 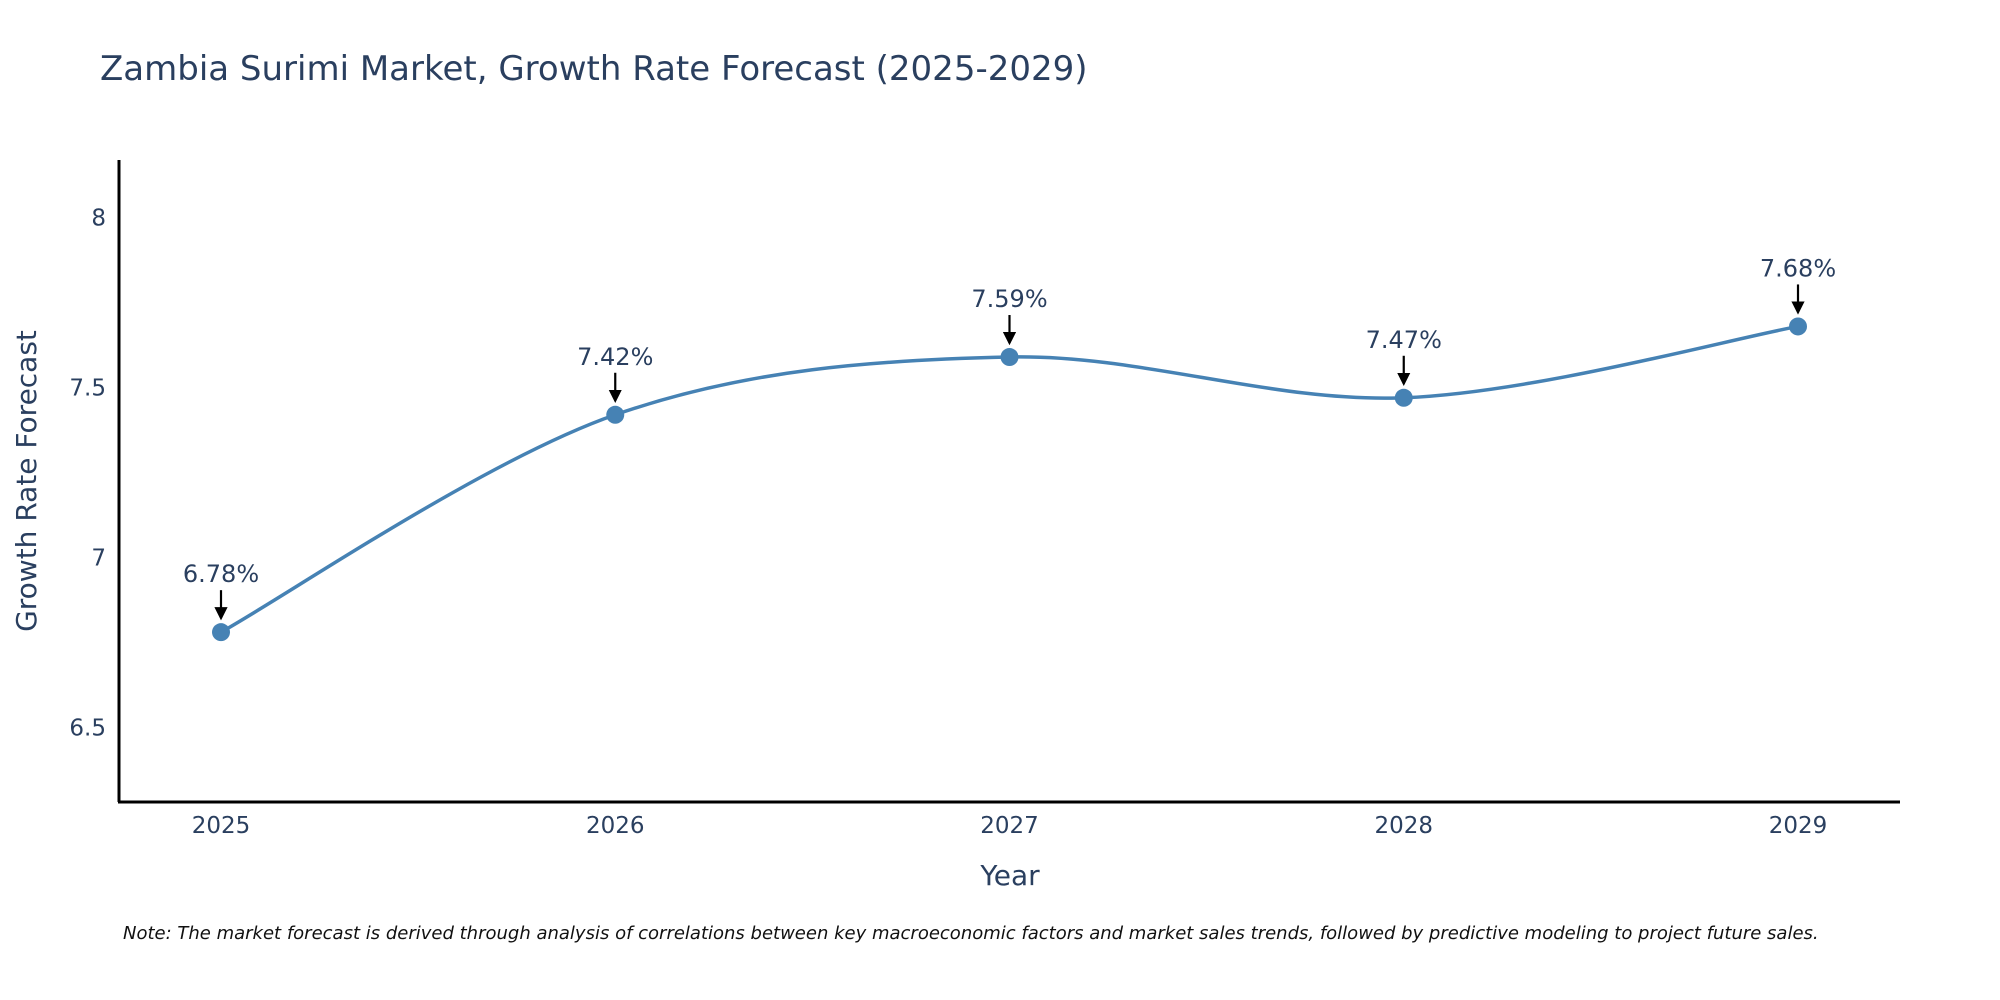 I want to click on y-tick-label: 6.5, so click(x=87, y=728).